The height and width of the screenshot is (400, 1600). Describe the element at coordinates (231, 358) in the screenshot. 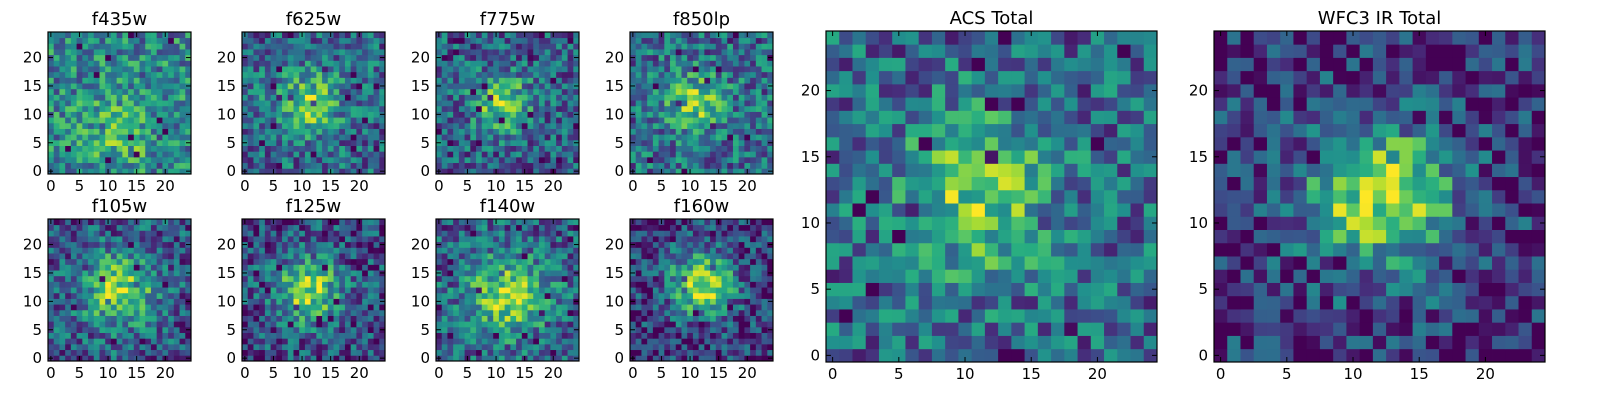

I see `y-tick-label: 0` at that location.